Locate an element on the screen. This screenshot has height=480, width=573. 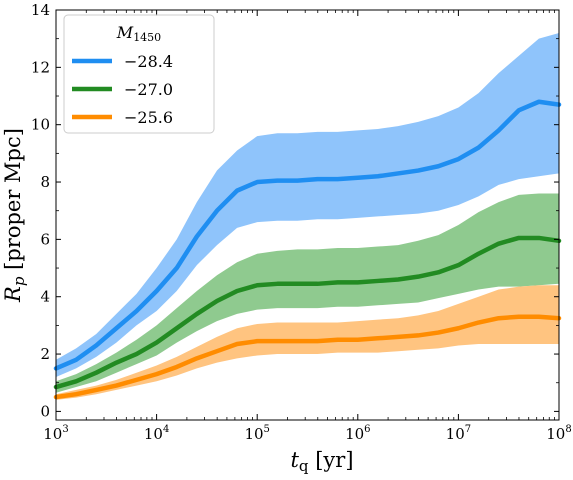
legend-entries: −28.4 −27.0 −25.6 is located at coordinates (122, 89).